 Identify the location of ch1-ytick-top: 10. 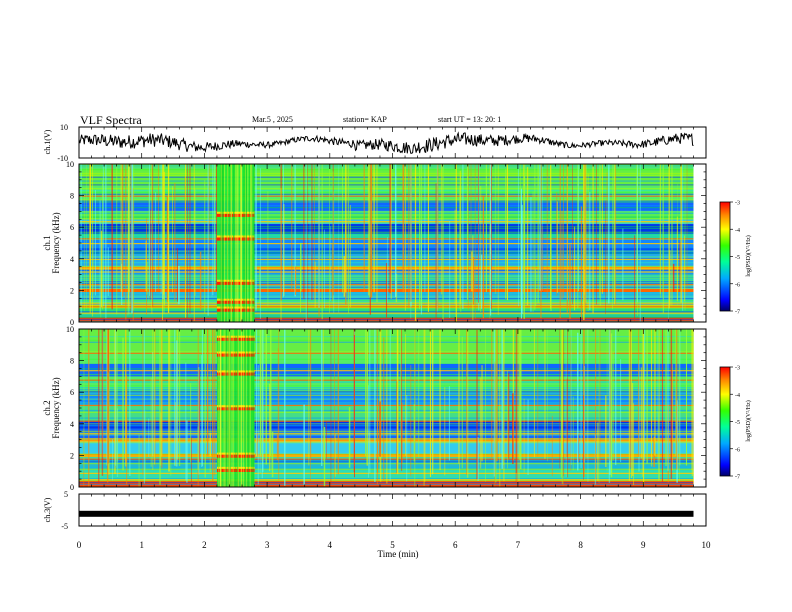
(64, 127).